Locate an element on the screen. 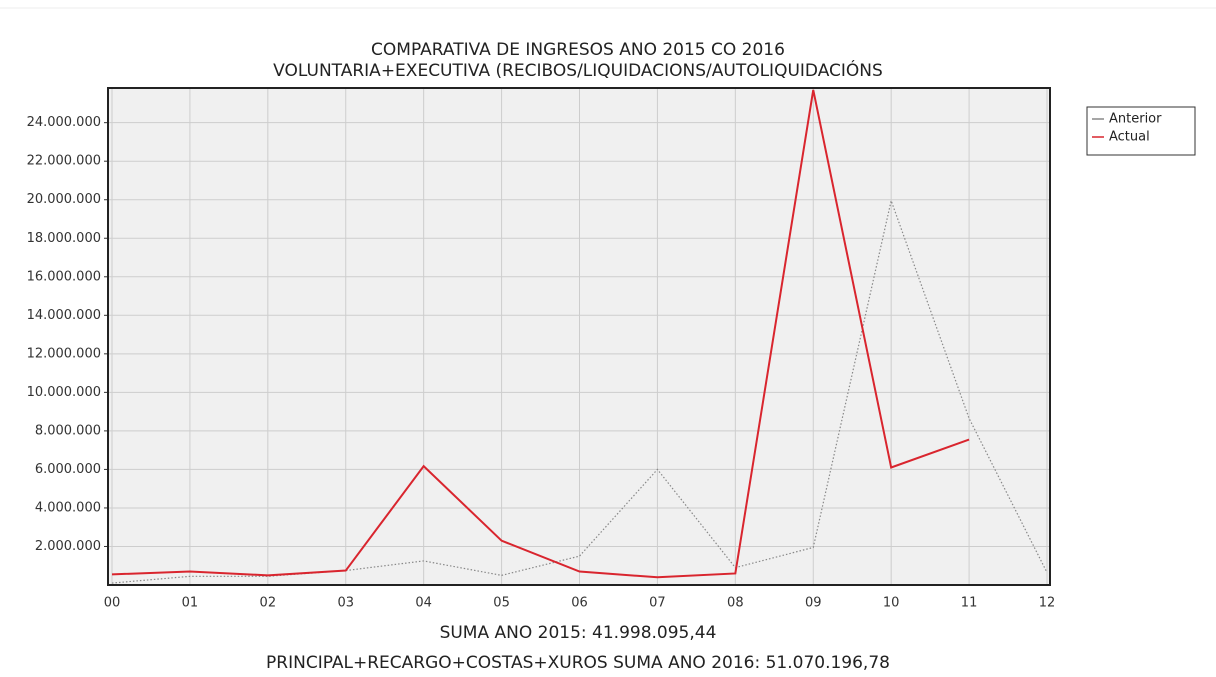 This screenshot has height=677, width=1216. y-tick-label: 12.000.000 is located at coordinates (64, 353).